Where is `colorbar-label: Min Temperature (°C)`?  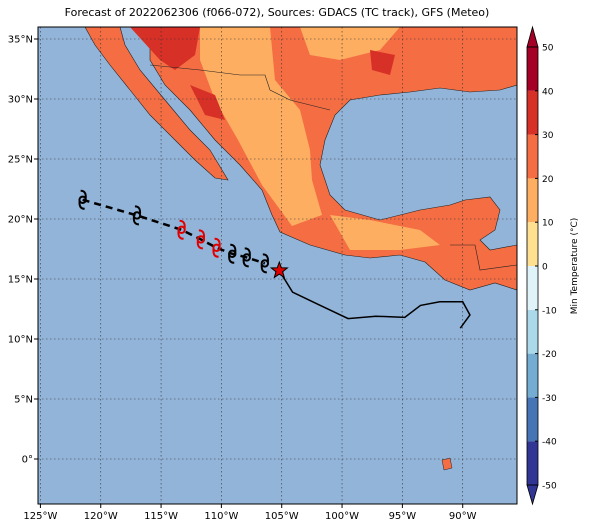
colorbar-label: Min Temperature (°C) is located at coordinates (575, 266).